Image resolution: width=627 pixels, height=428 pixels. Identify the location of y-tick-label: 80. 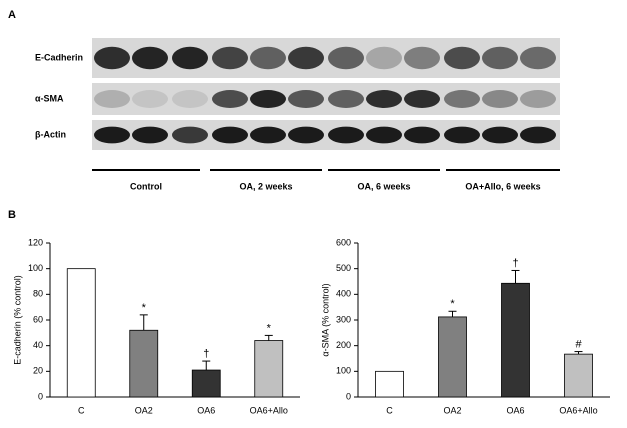
(38, 294).